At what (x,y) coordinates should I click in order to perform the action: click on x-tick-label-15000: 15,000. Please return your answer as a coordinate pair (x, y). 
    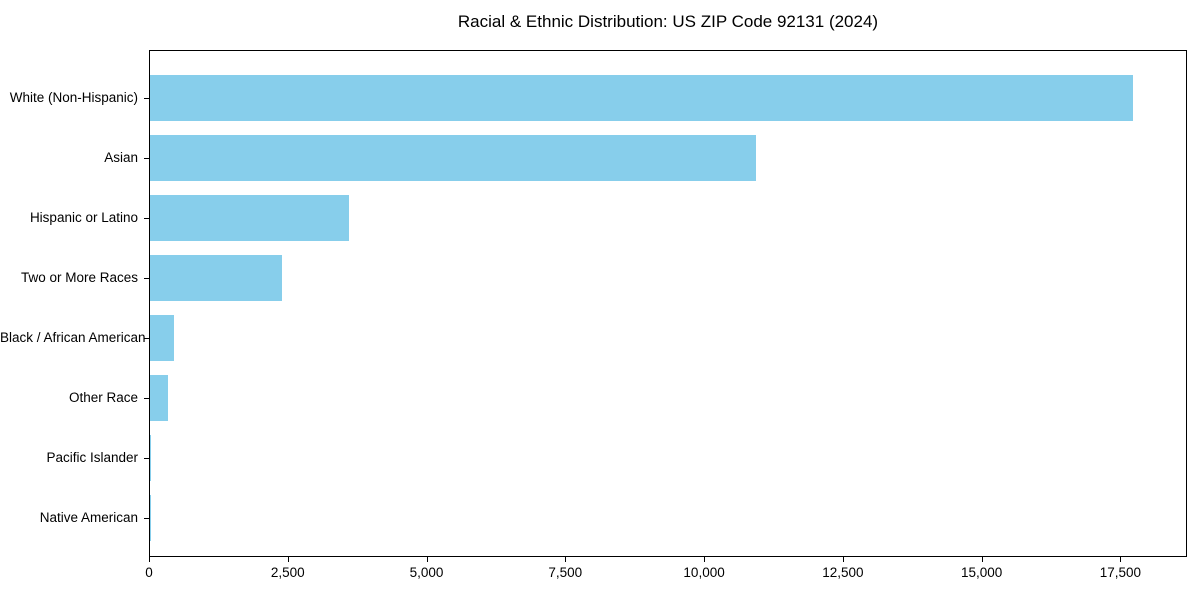
    Looking at the image, I should click on (981, 572).